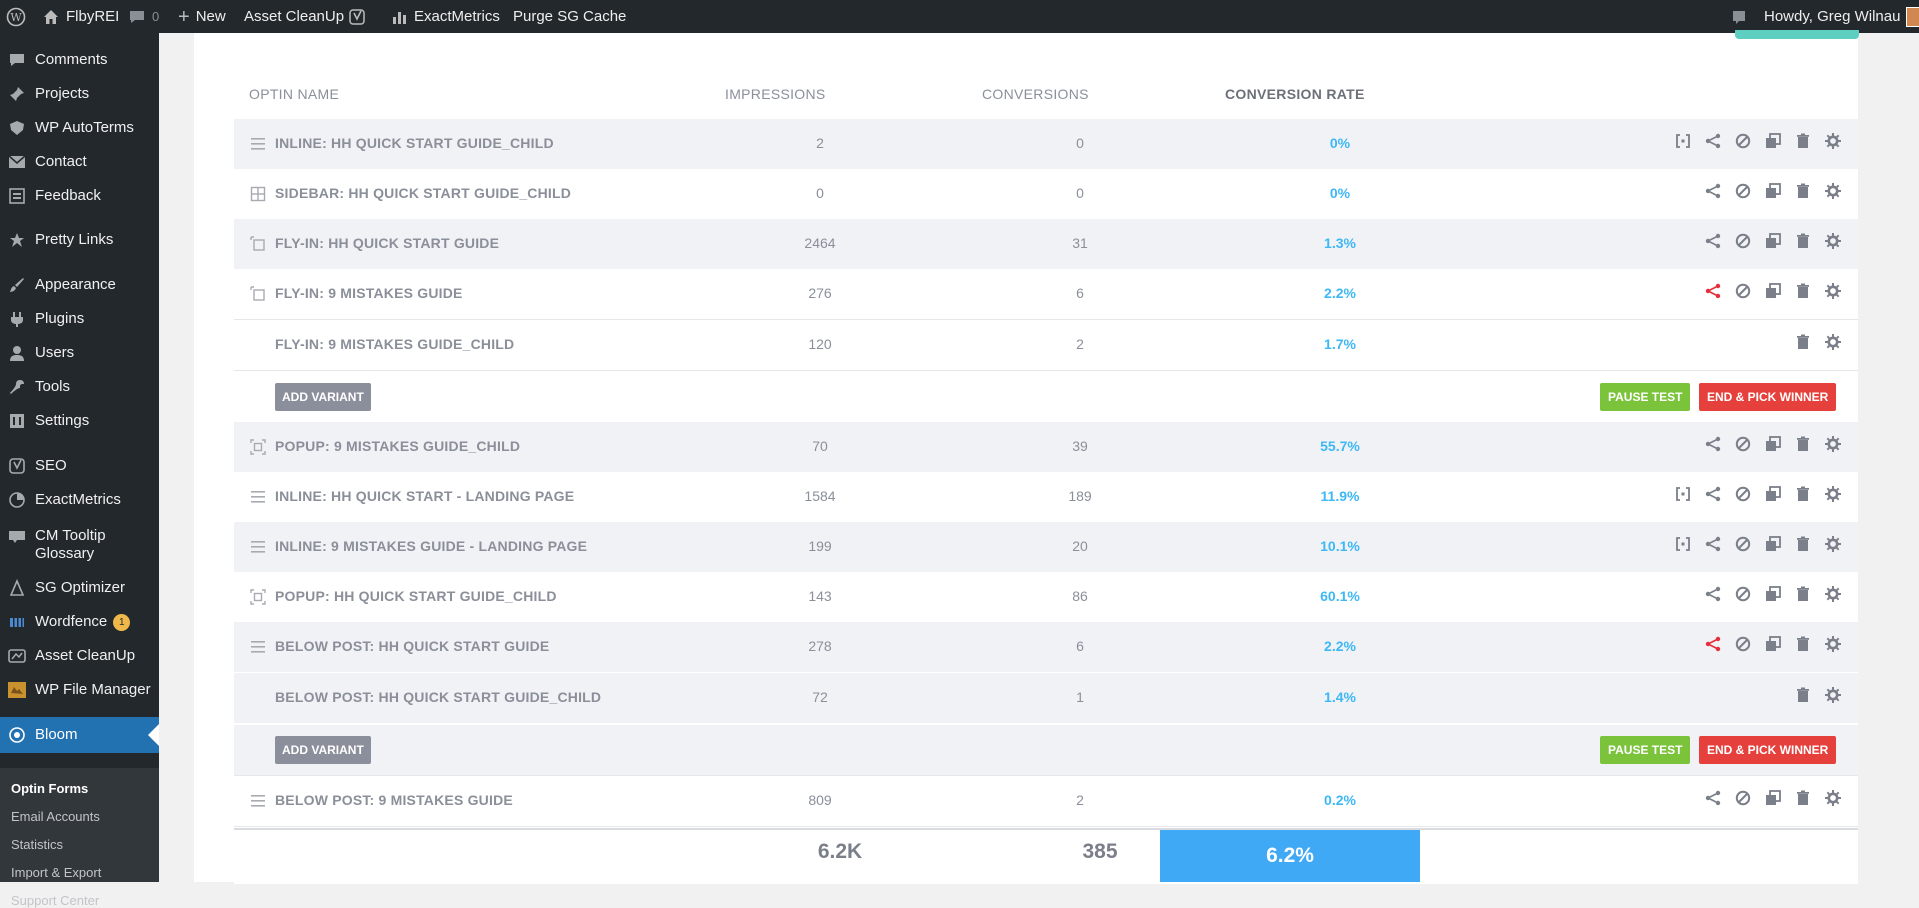 Image resolution: width=1919 pixels, height=908 pixels. What do you see at coordinates (79, 196) in the screenshot?
I see `sidebar-item-feedback: Feedback` at bounding box center [79, 196].